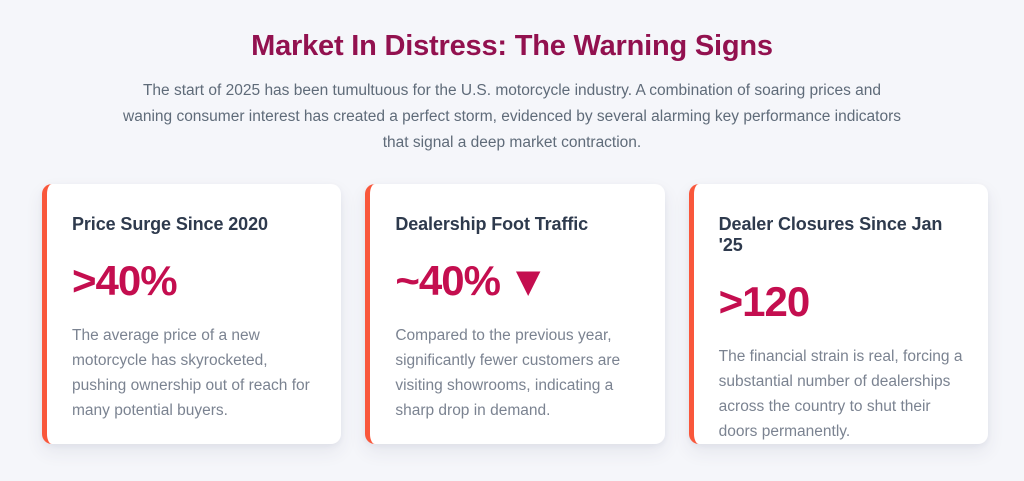  I want to click on card-heading: Price Surge Since 2020, so click(170, 224).